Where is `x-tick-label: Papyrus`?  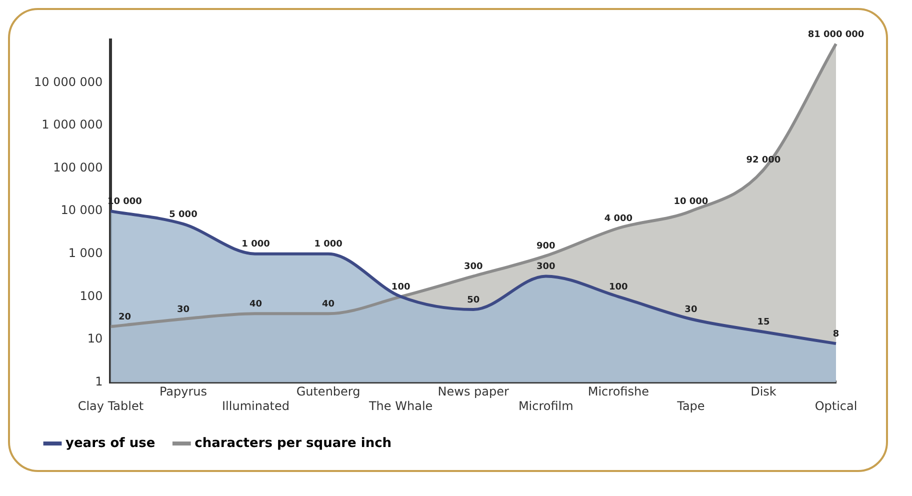 x-tick-label: Papyrus is located at coordinates (183, 391).